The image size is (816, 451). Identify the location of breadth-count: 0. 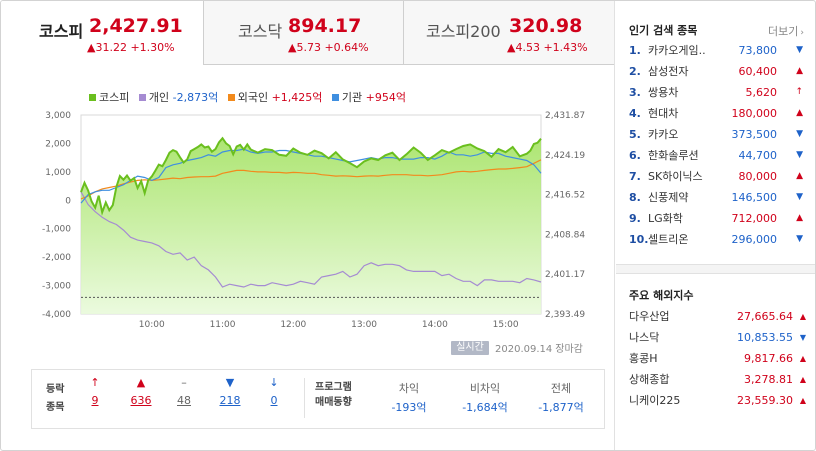
(274, 400).